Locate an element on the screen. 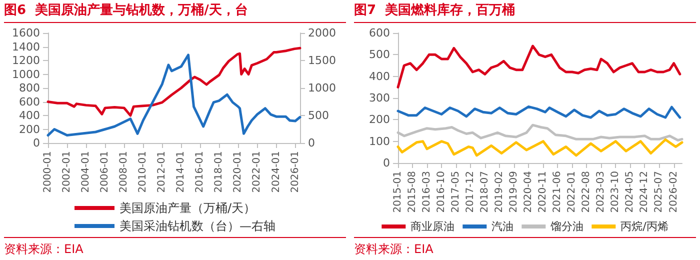  y-tick-label: 300 is located at coordinates (379, 98).